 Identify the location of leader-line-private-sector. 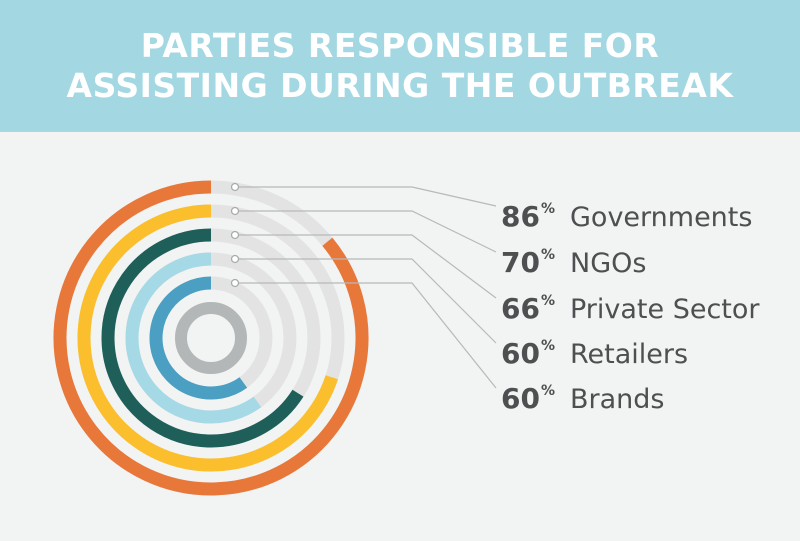
(366, 266).